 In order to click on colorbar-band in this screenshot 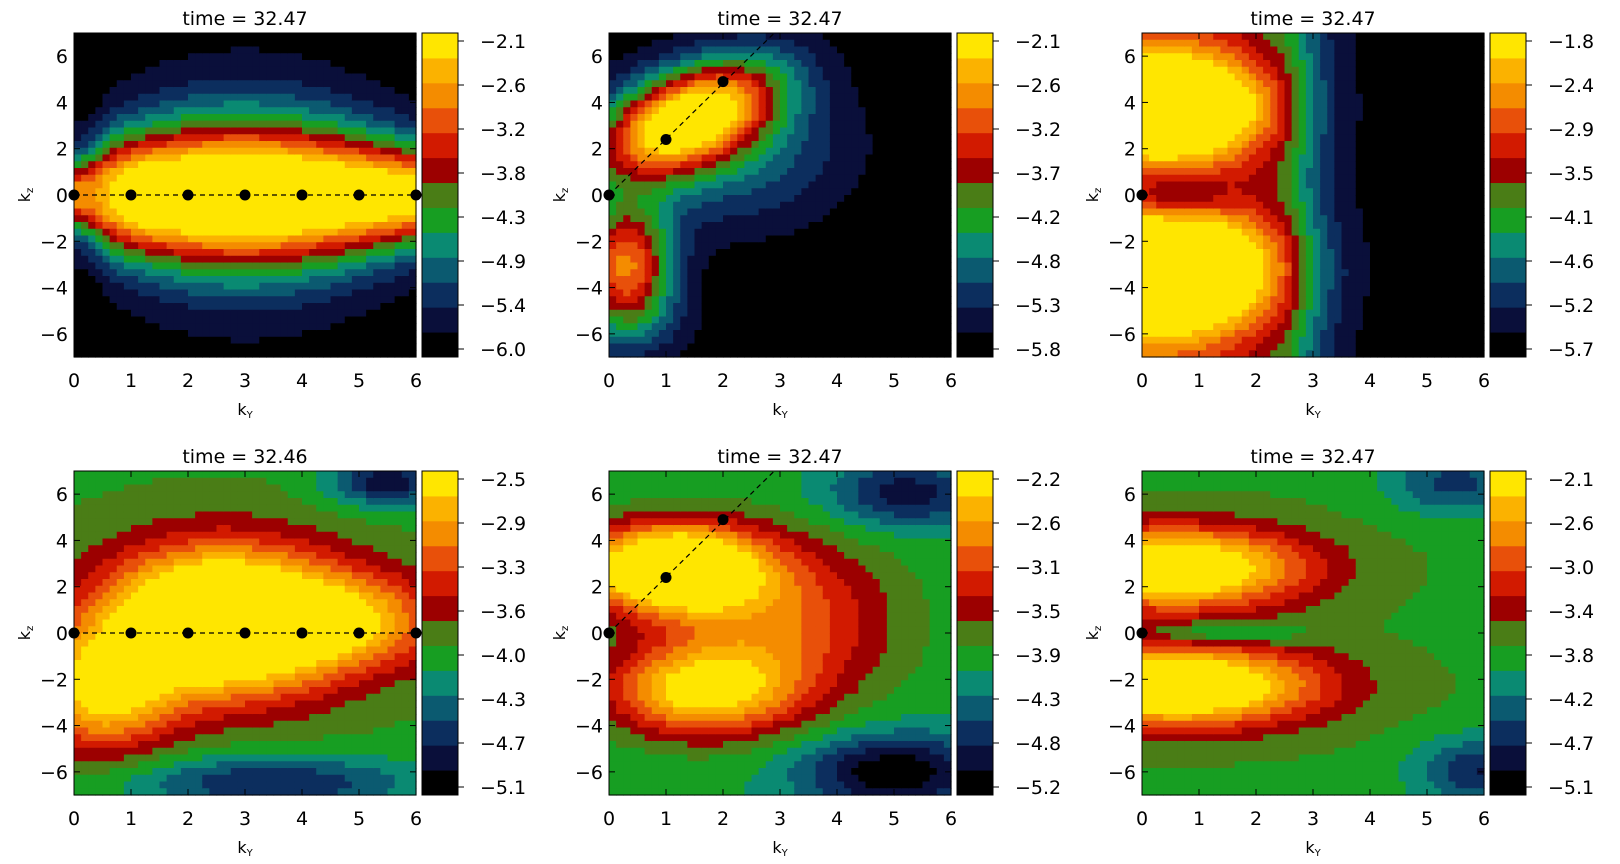, I will do `click(975, 220)`.